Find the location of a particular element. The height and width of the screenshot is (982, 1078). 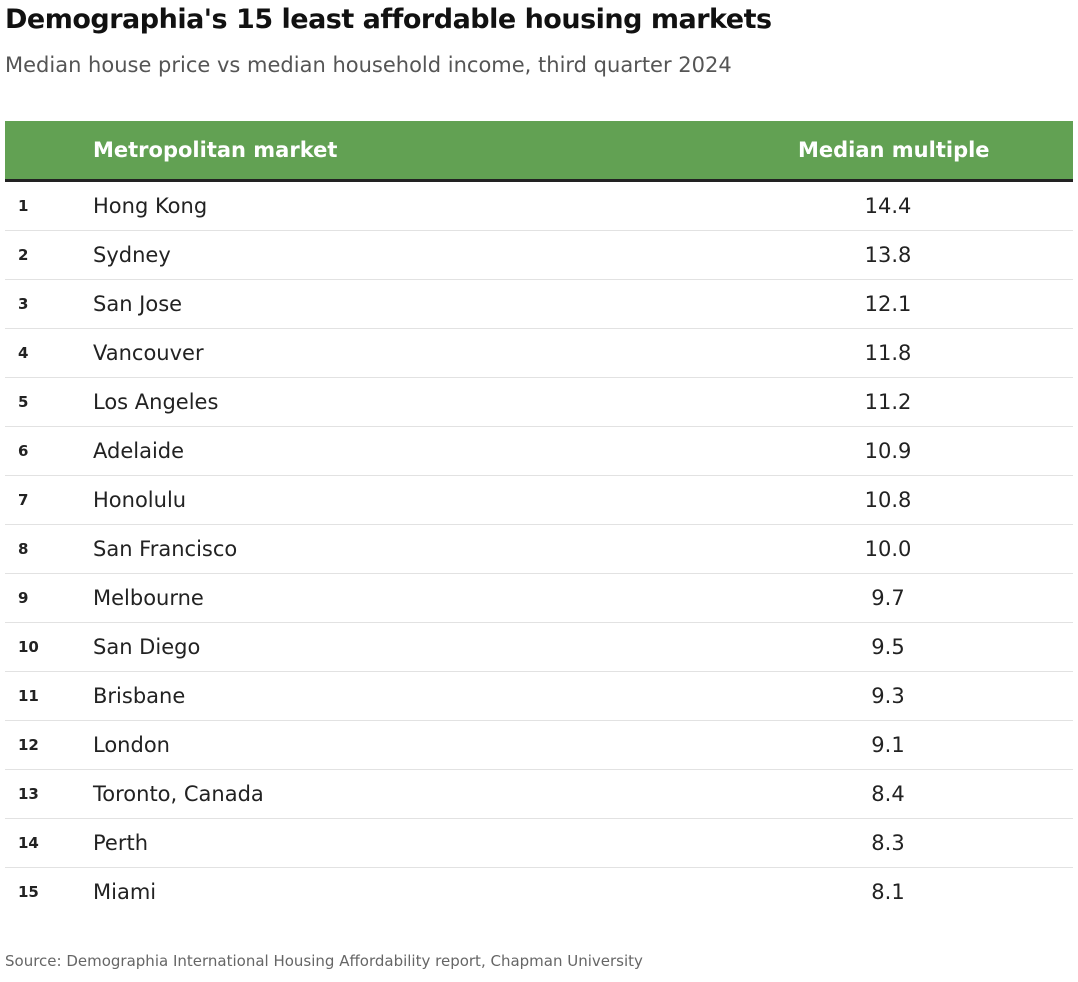

market-cell: Toronto, Canada is located at coordinates (178, 794).